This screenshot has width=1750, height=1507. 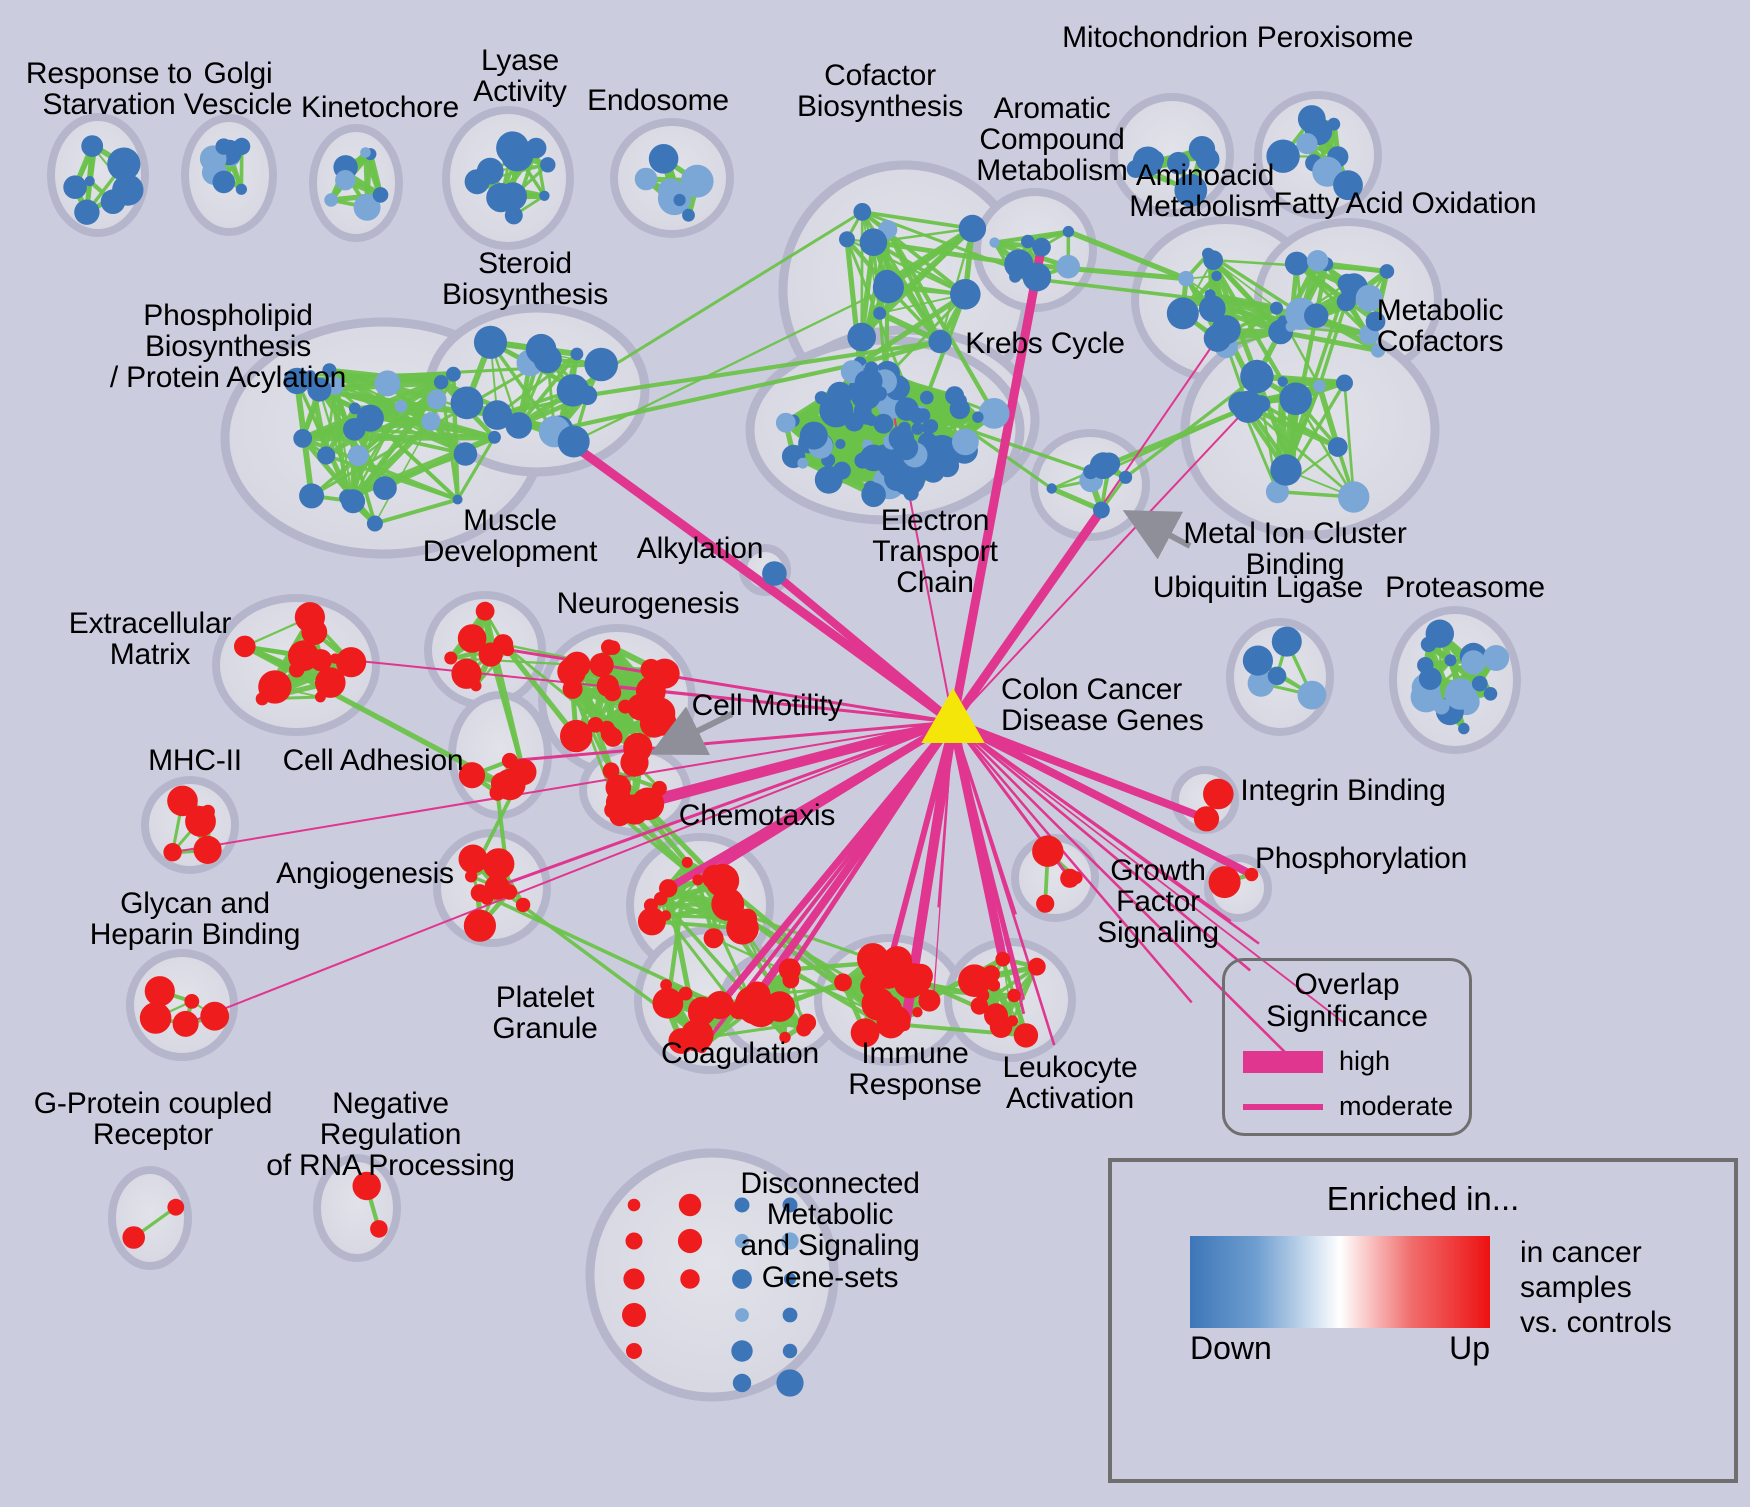 I want to click on hub-node-colon-cancer-disease-genes, so click(x=953, y=715).